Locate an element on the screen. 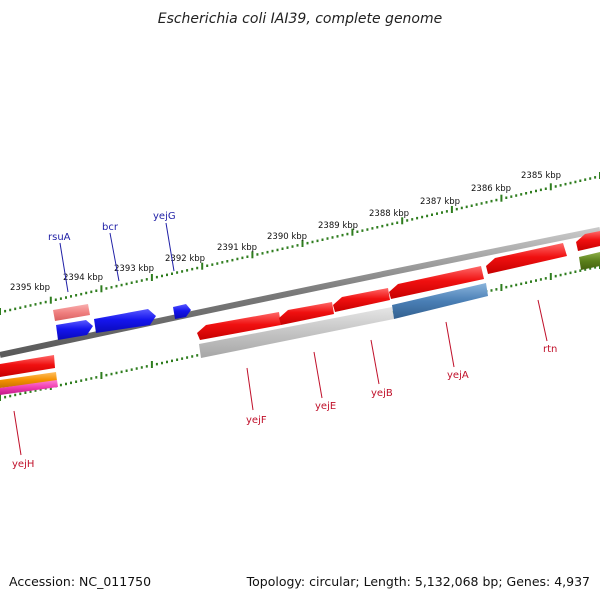 The height and width of the screenshot is (600, 600). gene-yejF is located at coordinates (239, 326).